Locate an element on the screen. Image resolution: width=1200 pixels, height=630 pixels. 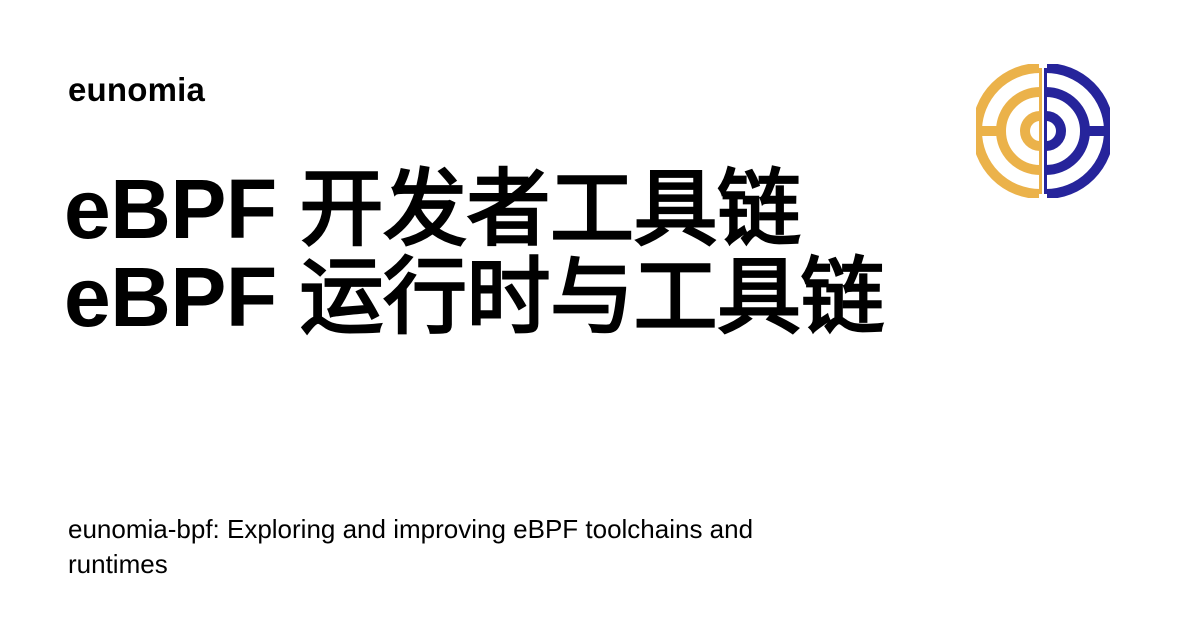
logo-center-gap is located at coordinates (1043, 131).